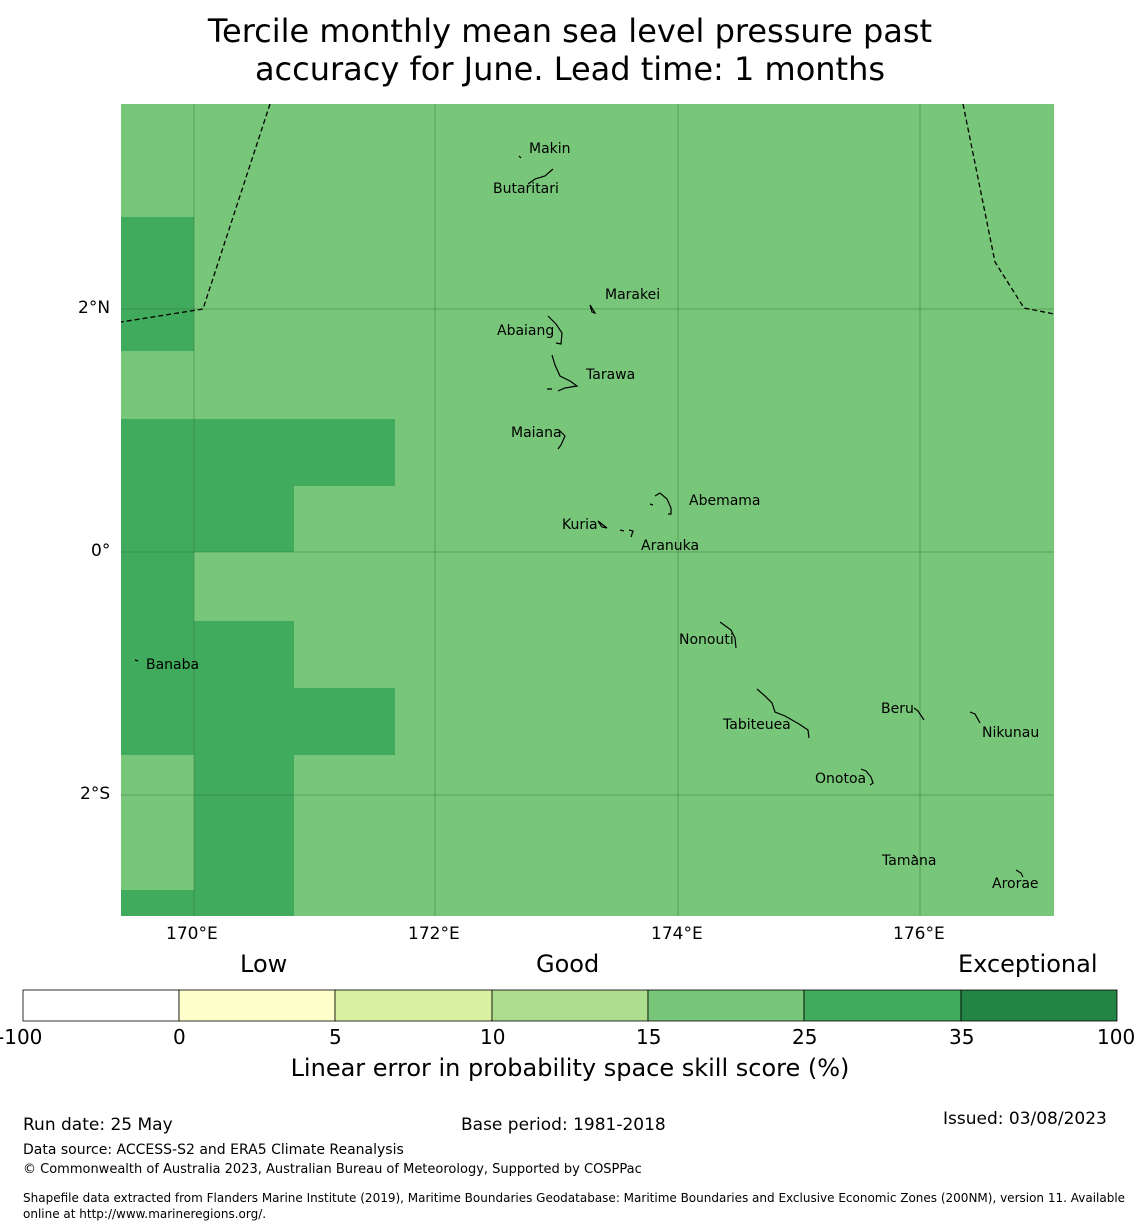 Image resolution: width=1140 pixels, height=1230 pixels. Describe the element at coordinates (919, 714) in the screenshot. I see `island-beru` at that location.